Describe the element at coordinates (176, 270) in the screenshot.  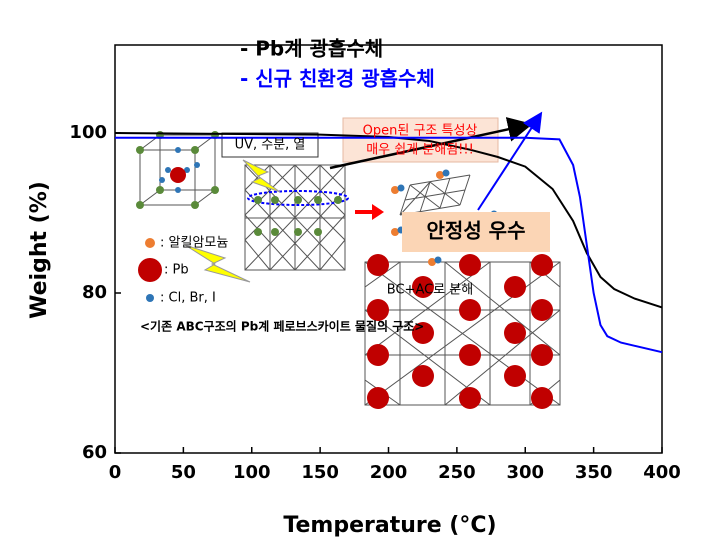
I see `annotation: : Pb` at that location.